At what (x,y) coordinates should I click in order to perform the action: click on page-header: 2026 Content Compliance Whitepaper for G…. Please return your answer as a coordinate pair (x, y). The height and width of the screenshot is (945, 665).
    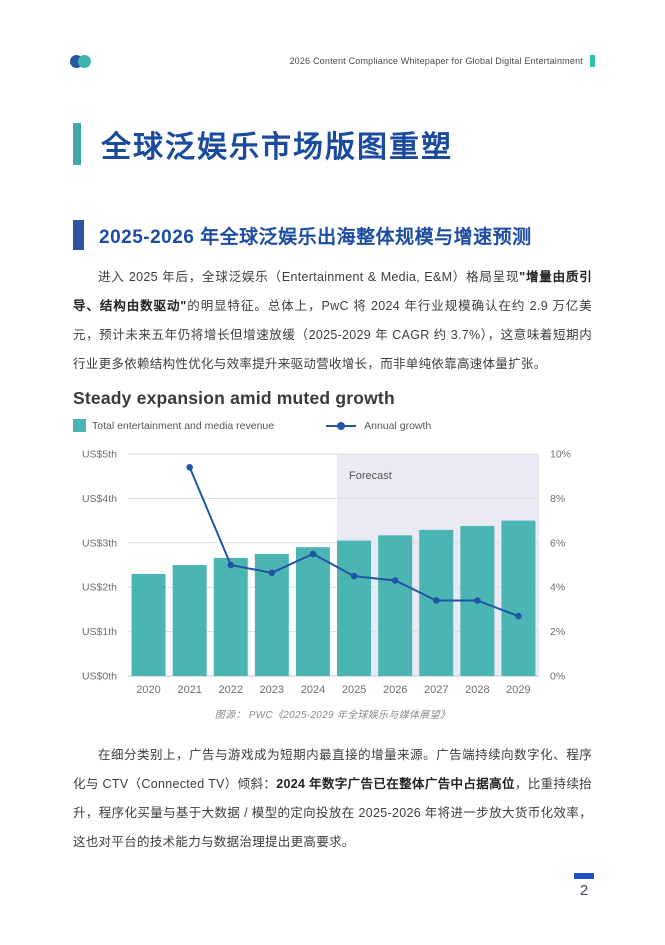
    Looking at the image, I should click on (332, 61).